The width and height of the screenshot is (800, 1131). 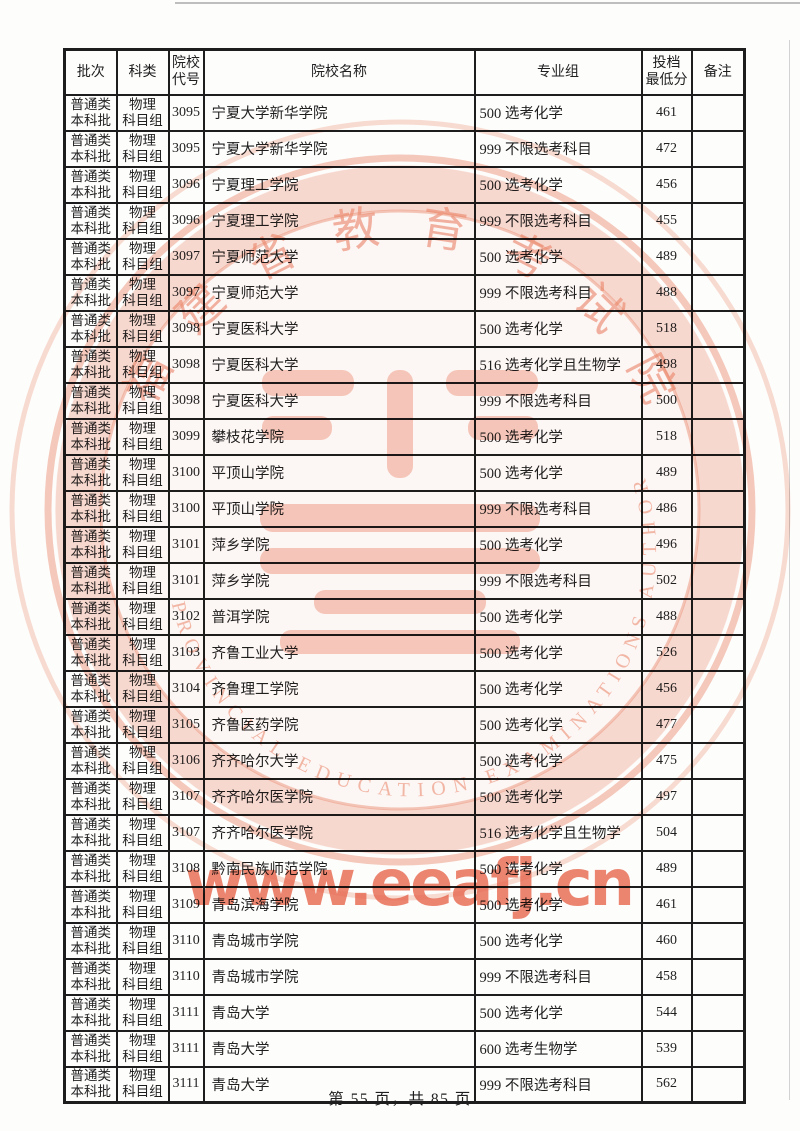 I want to click on cell-min-score: 472, so click(x=666, y=148).